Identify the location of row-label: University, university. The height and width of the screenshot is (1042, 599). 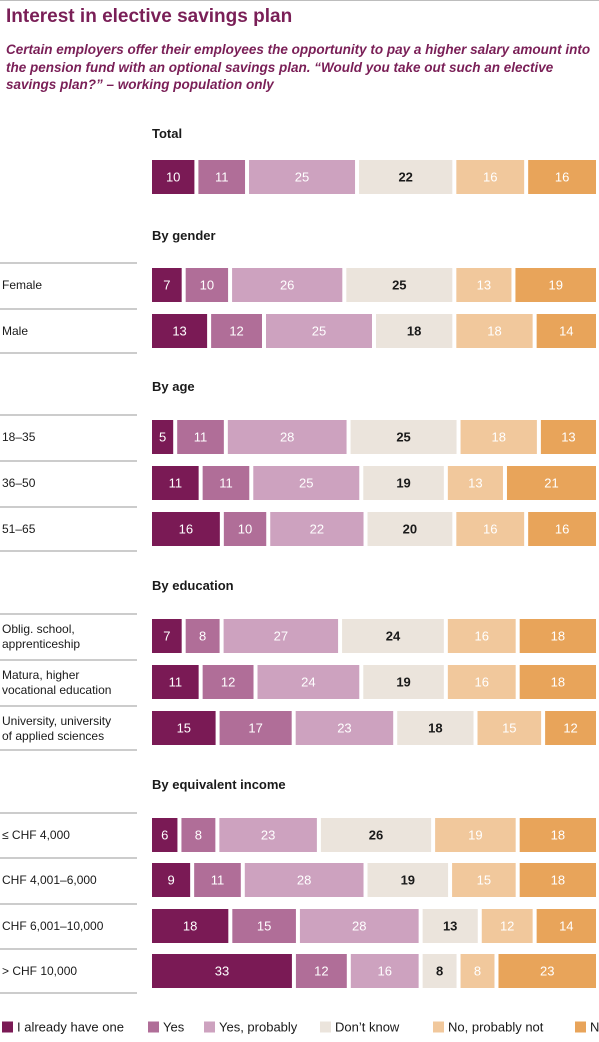
(56, 721).